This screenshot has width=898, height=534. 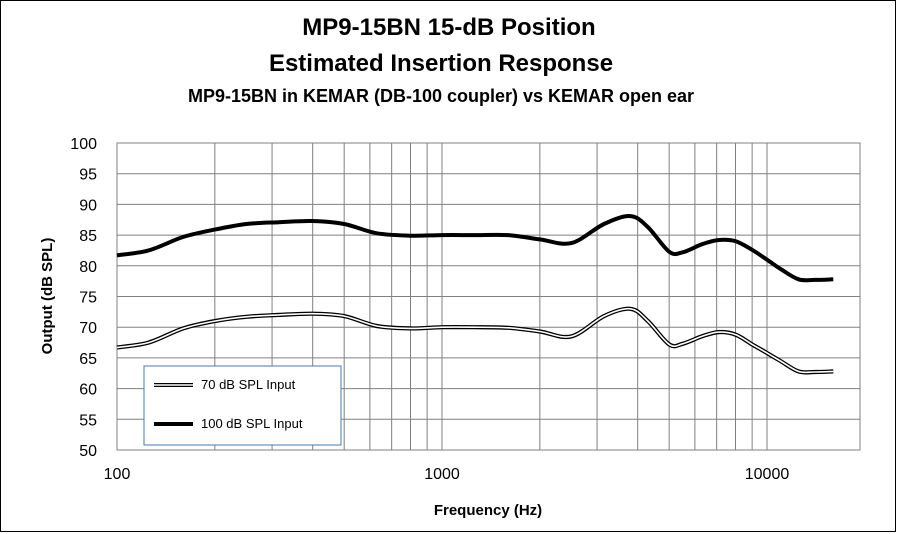 I want to click on y-tick-label: 100, so click(x=83, y=144).